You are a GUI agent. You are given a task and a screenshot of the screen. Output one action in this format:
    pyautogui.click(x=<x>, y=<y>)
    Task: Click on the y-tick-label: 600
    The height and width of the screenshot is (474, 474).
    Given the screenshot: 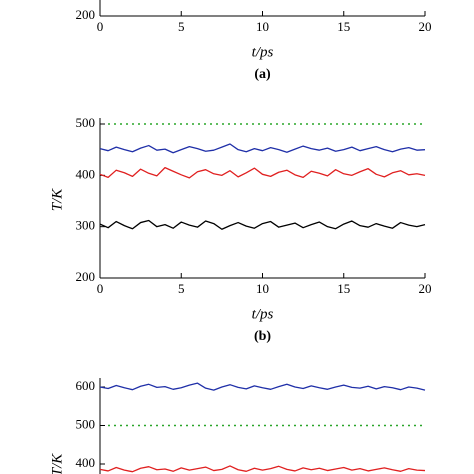 What is the action you would take?
    pyautogui.click(x=86, y=385)
    